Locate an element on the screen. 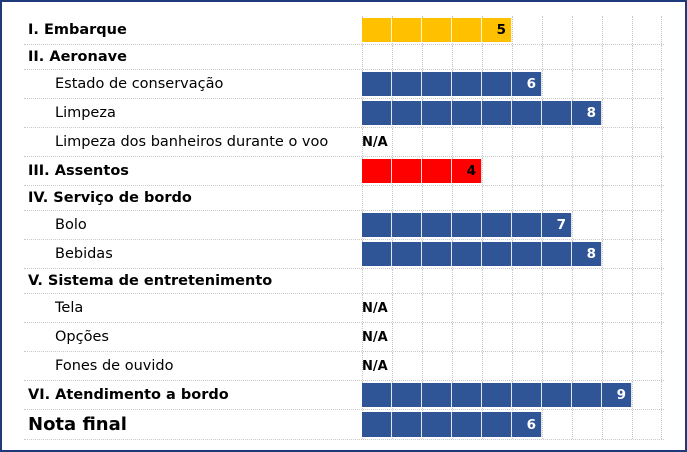 The height and width of the screenshot is (452, 687). section-label: V. Sistema de entretenimento is located at coordinates (150, 281).